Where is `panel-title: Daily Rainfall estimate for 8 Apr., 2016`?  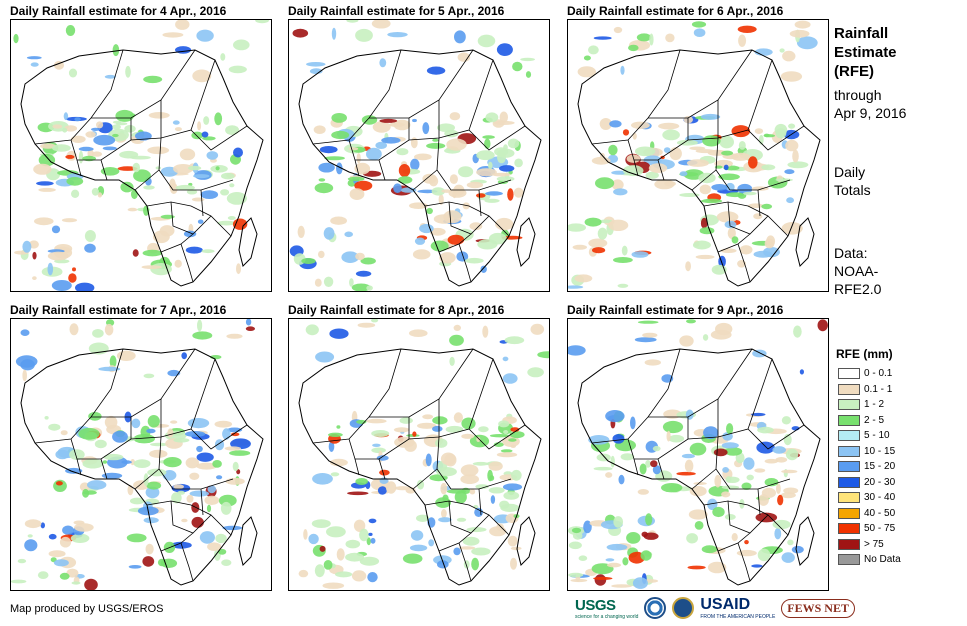
panel-title: Daily Rainfall estimate for 8 Apr., 2016 is located at coordinates (396, 310).